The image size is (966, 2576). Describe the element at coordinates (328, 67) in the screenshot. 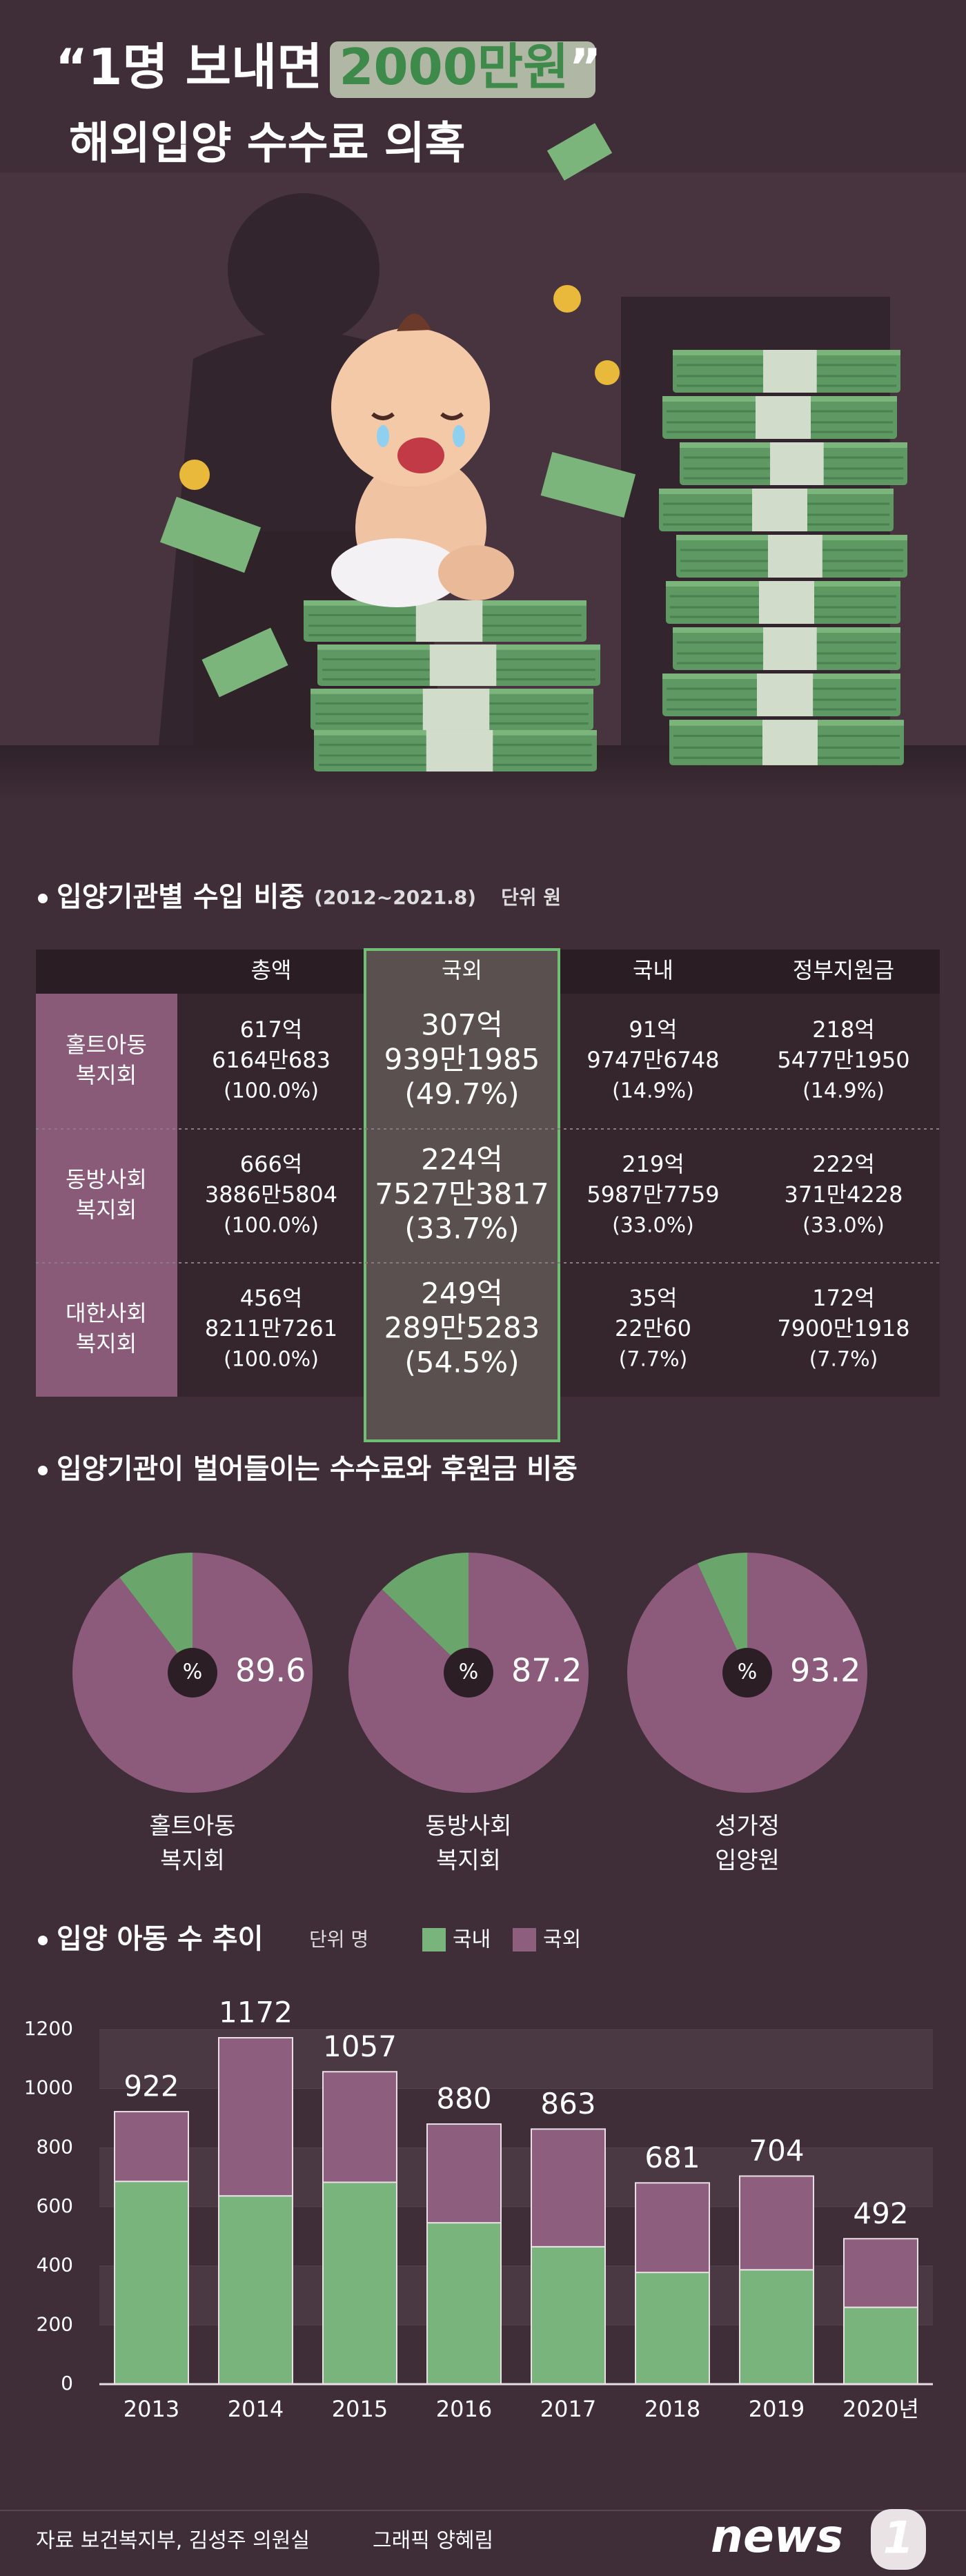

I see `title: “1명 보내면 2000만원”` at that location.